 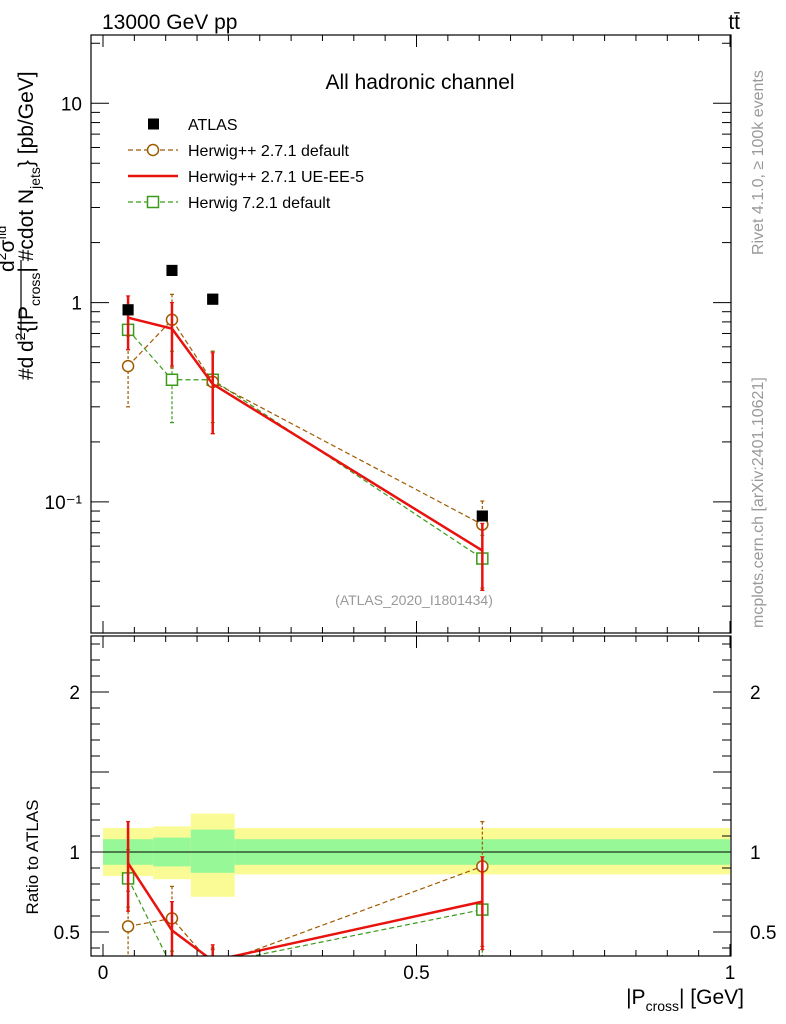 What do you see at coordinates (212, 851) in the screenshot?
I see `ratio-band-inner` at bounding box center [212, 851].